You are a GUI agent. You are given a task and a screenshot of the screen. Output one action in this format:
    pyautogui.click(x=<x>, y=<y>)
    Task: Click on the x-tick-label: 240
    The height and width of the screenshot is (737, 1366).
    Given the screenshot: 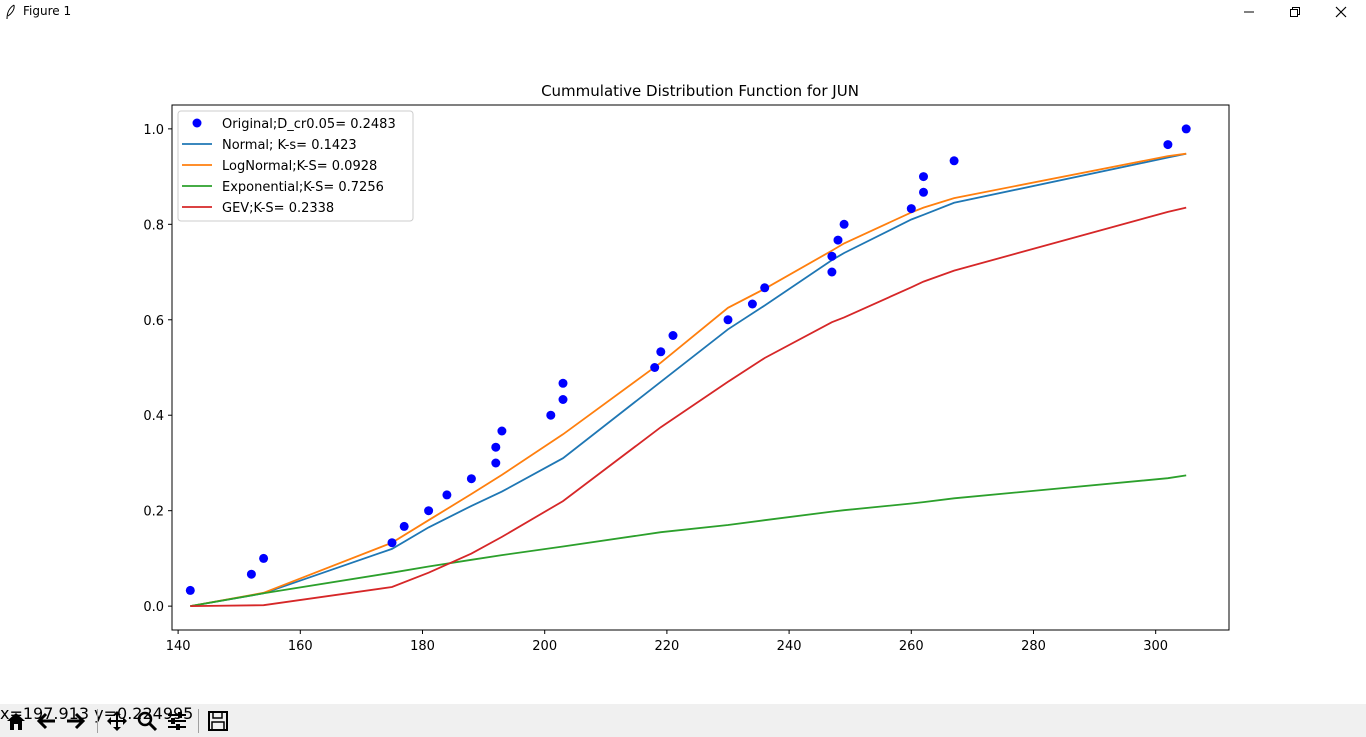 What is the action you would take?
    pyautogui.click(x=789, y=646)
    